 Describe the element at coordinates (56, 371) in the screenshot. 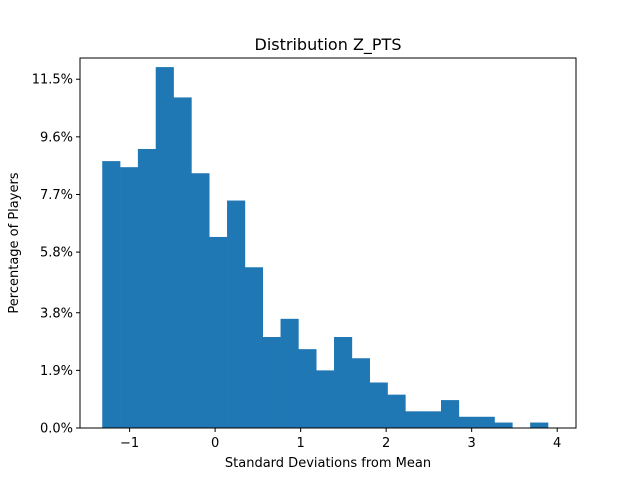

I see `y-tick-label: 1.9%` at that location.